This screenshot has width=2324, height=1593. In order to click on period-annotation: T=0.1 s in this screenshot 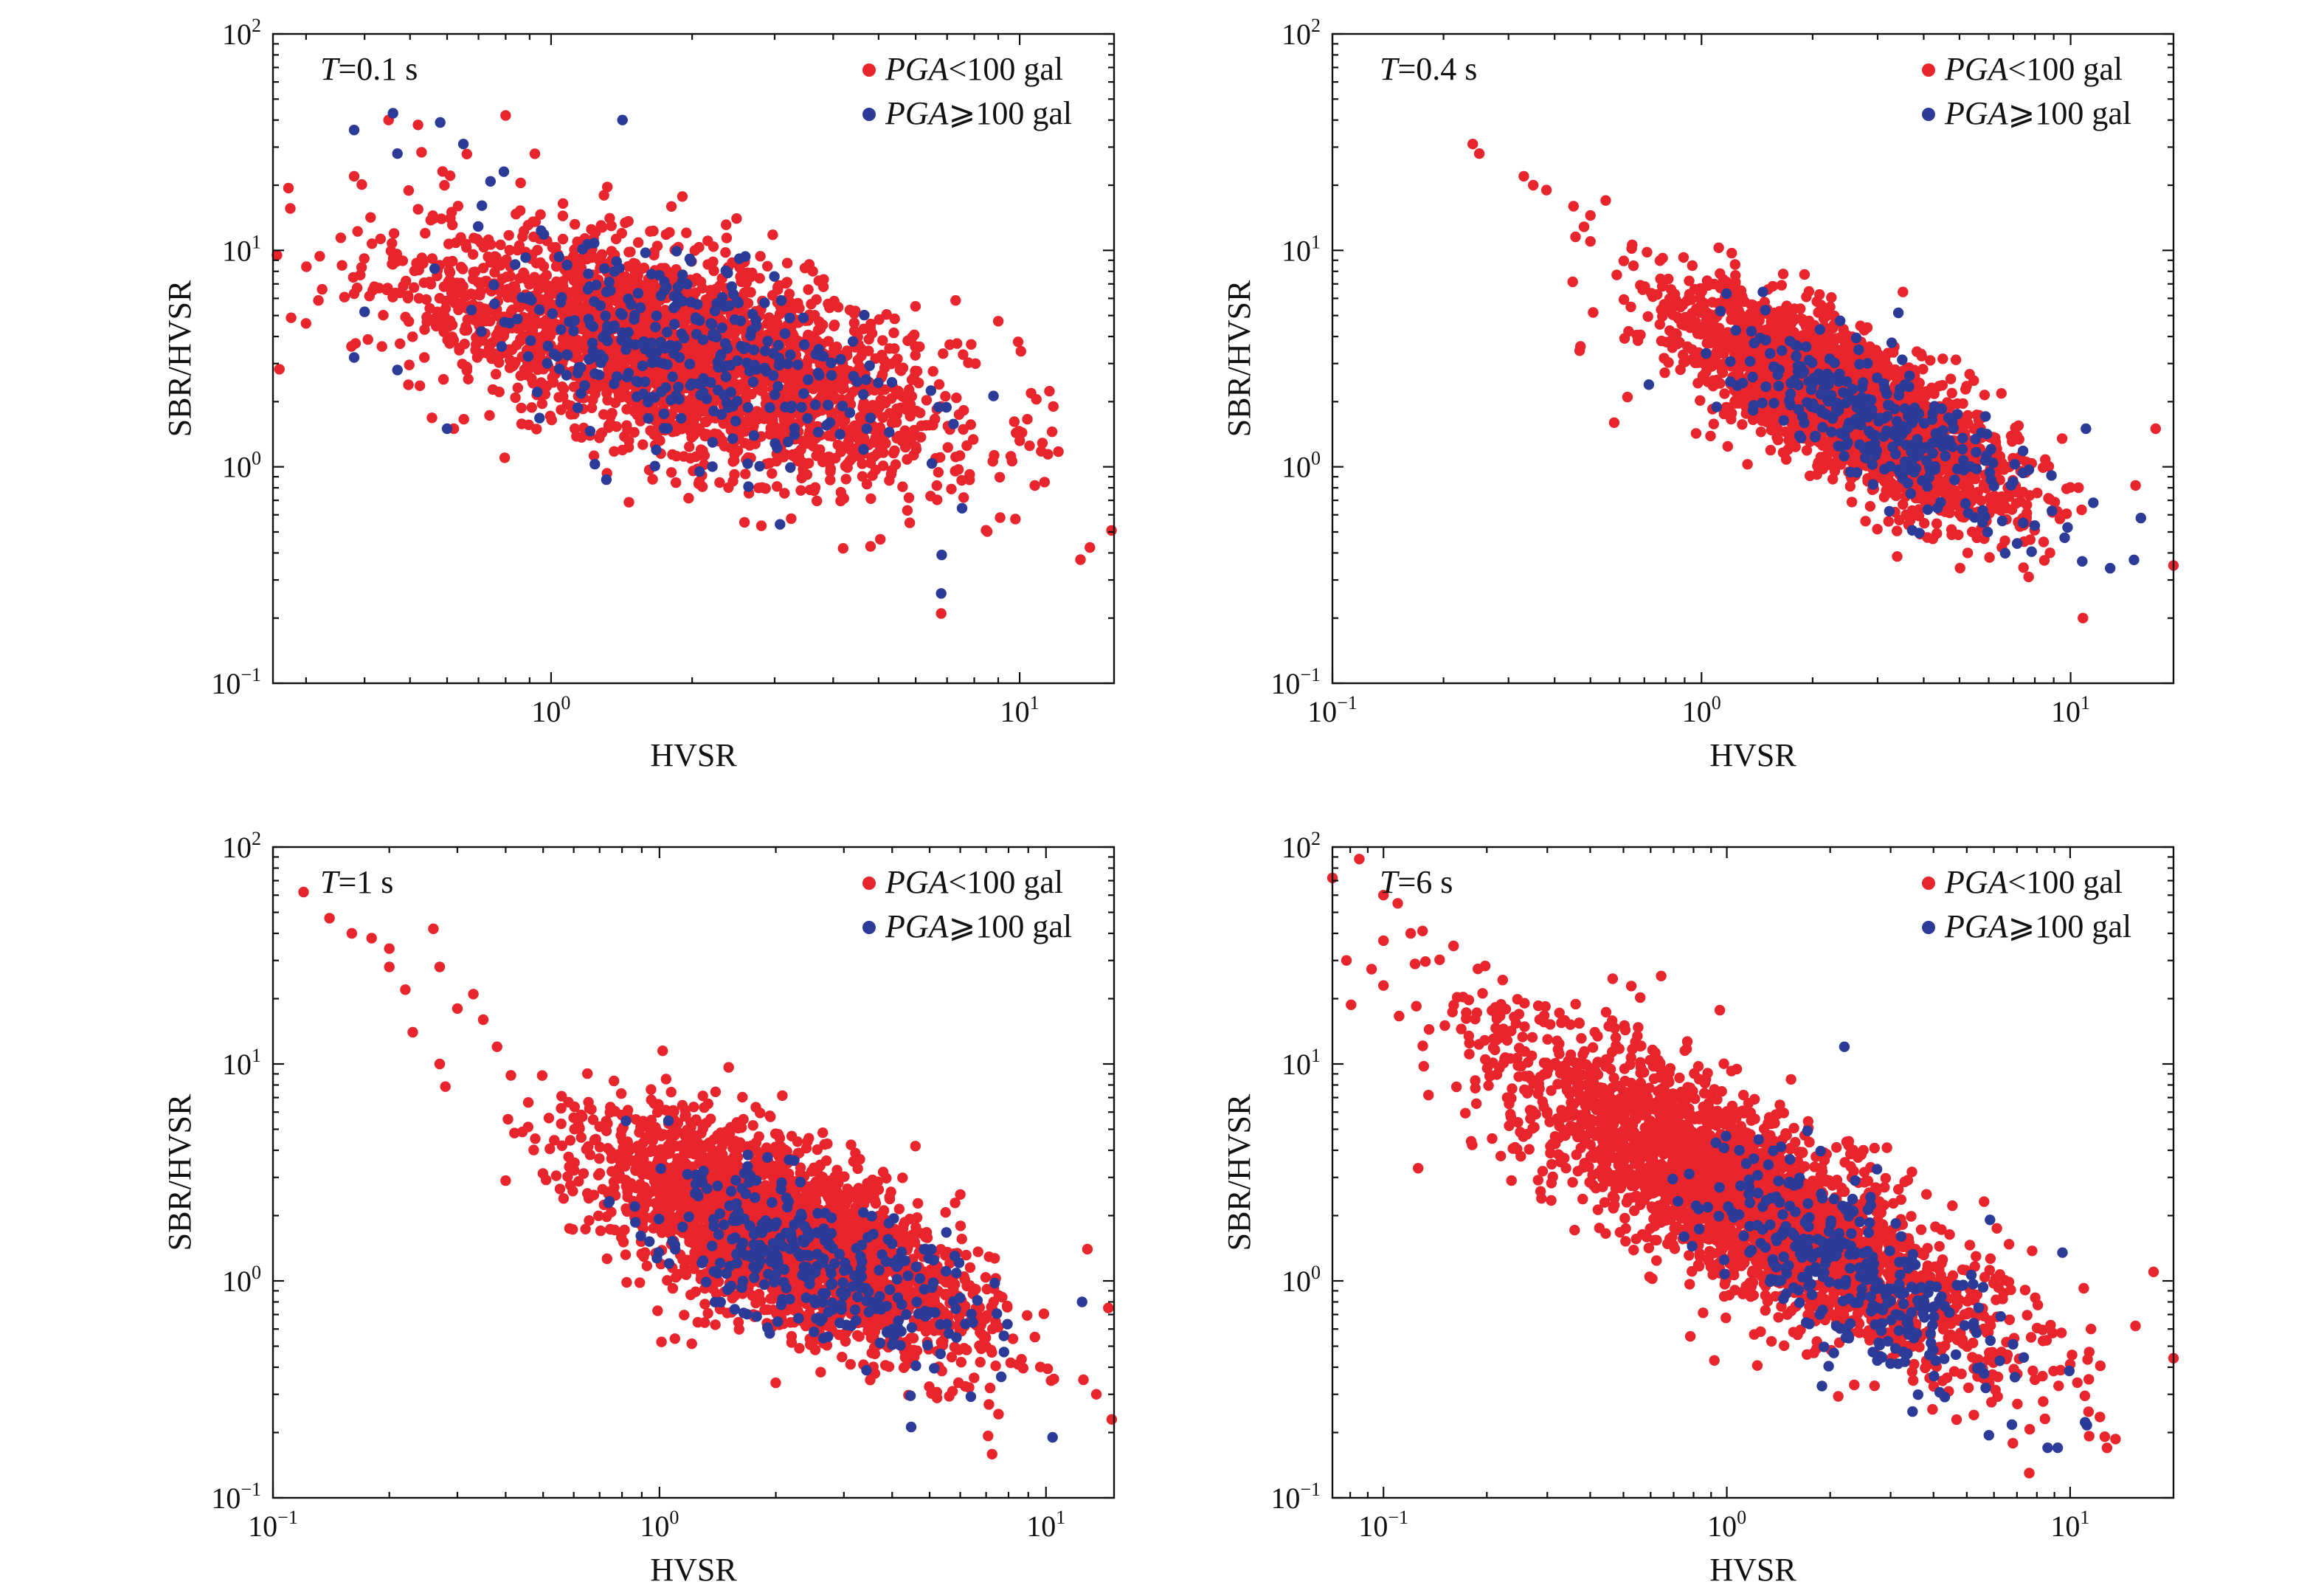, I will do `click(369, 69)`.